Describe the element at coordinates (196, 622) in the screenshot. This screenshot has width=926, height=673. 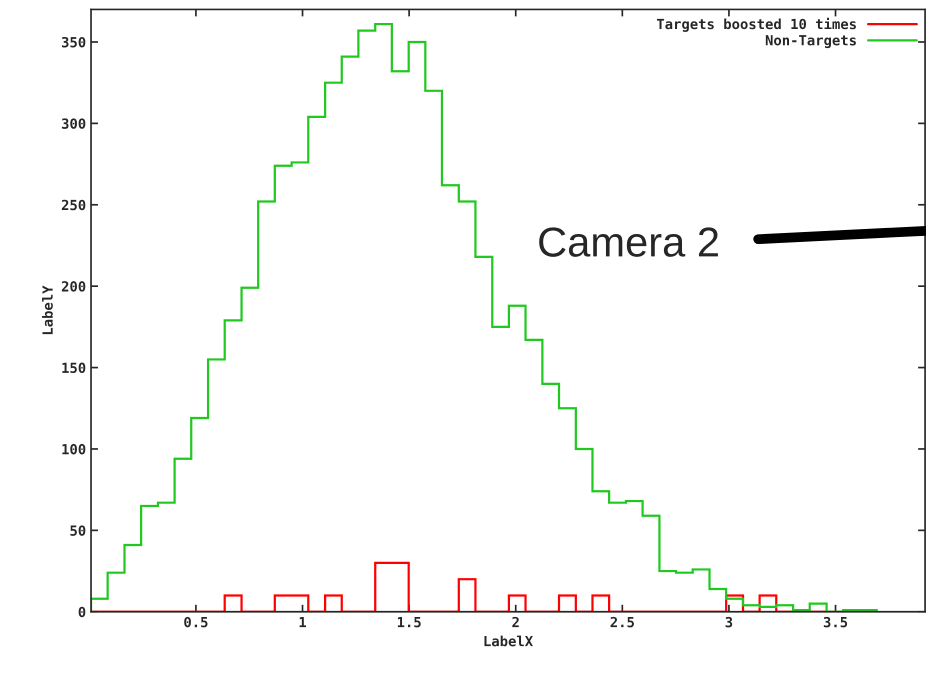
I see `x-tick-label: 0.5` at that location.